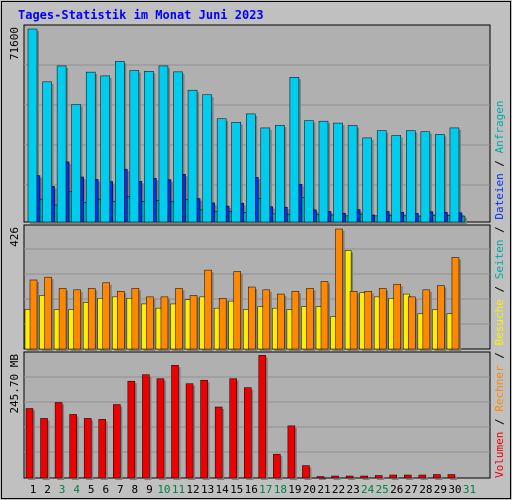  What do you see at coordinates (14, 384) in the screenshot?
I see `bottom-ymax-label: 245.70 MB` at bounding box center [14, 384].